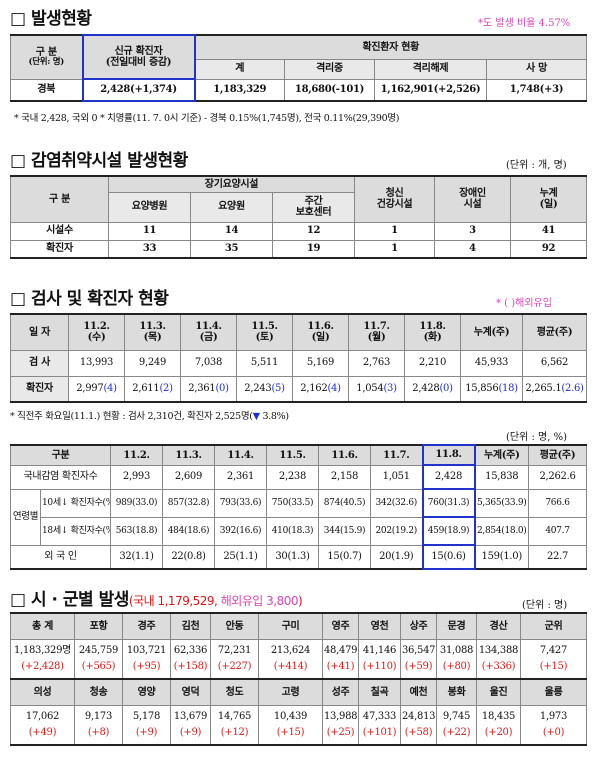 This screenshot has height=768, width=593. What do you see at coordinates (340, 692) in the screenshot?
I see `region-header: 성주` at bounding box center [340, 692].